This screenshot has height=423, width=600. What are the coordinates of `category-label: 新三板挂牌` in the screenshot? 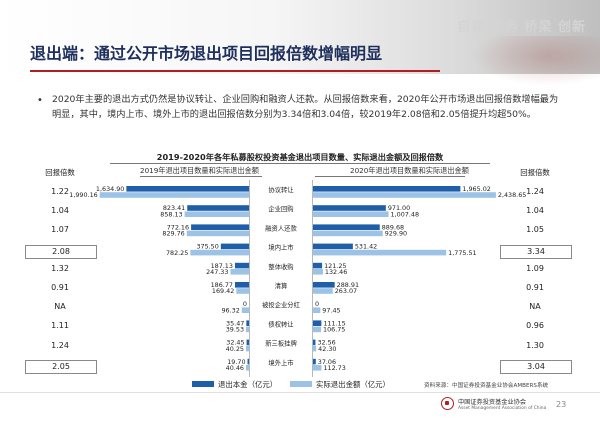 It's located at (281, 343).